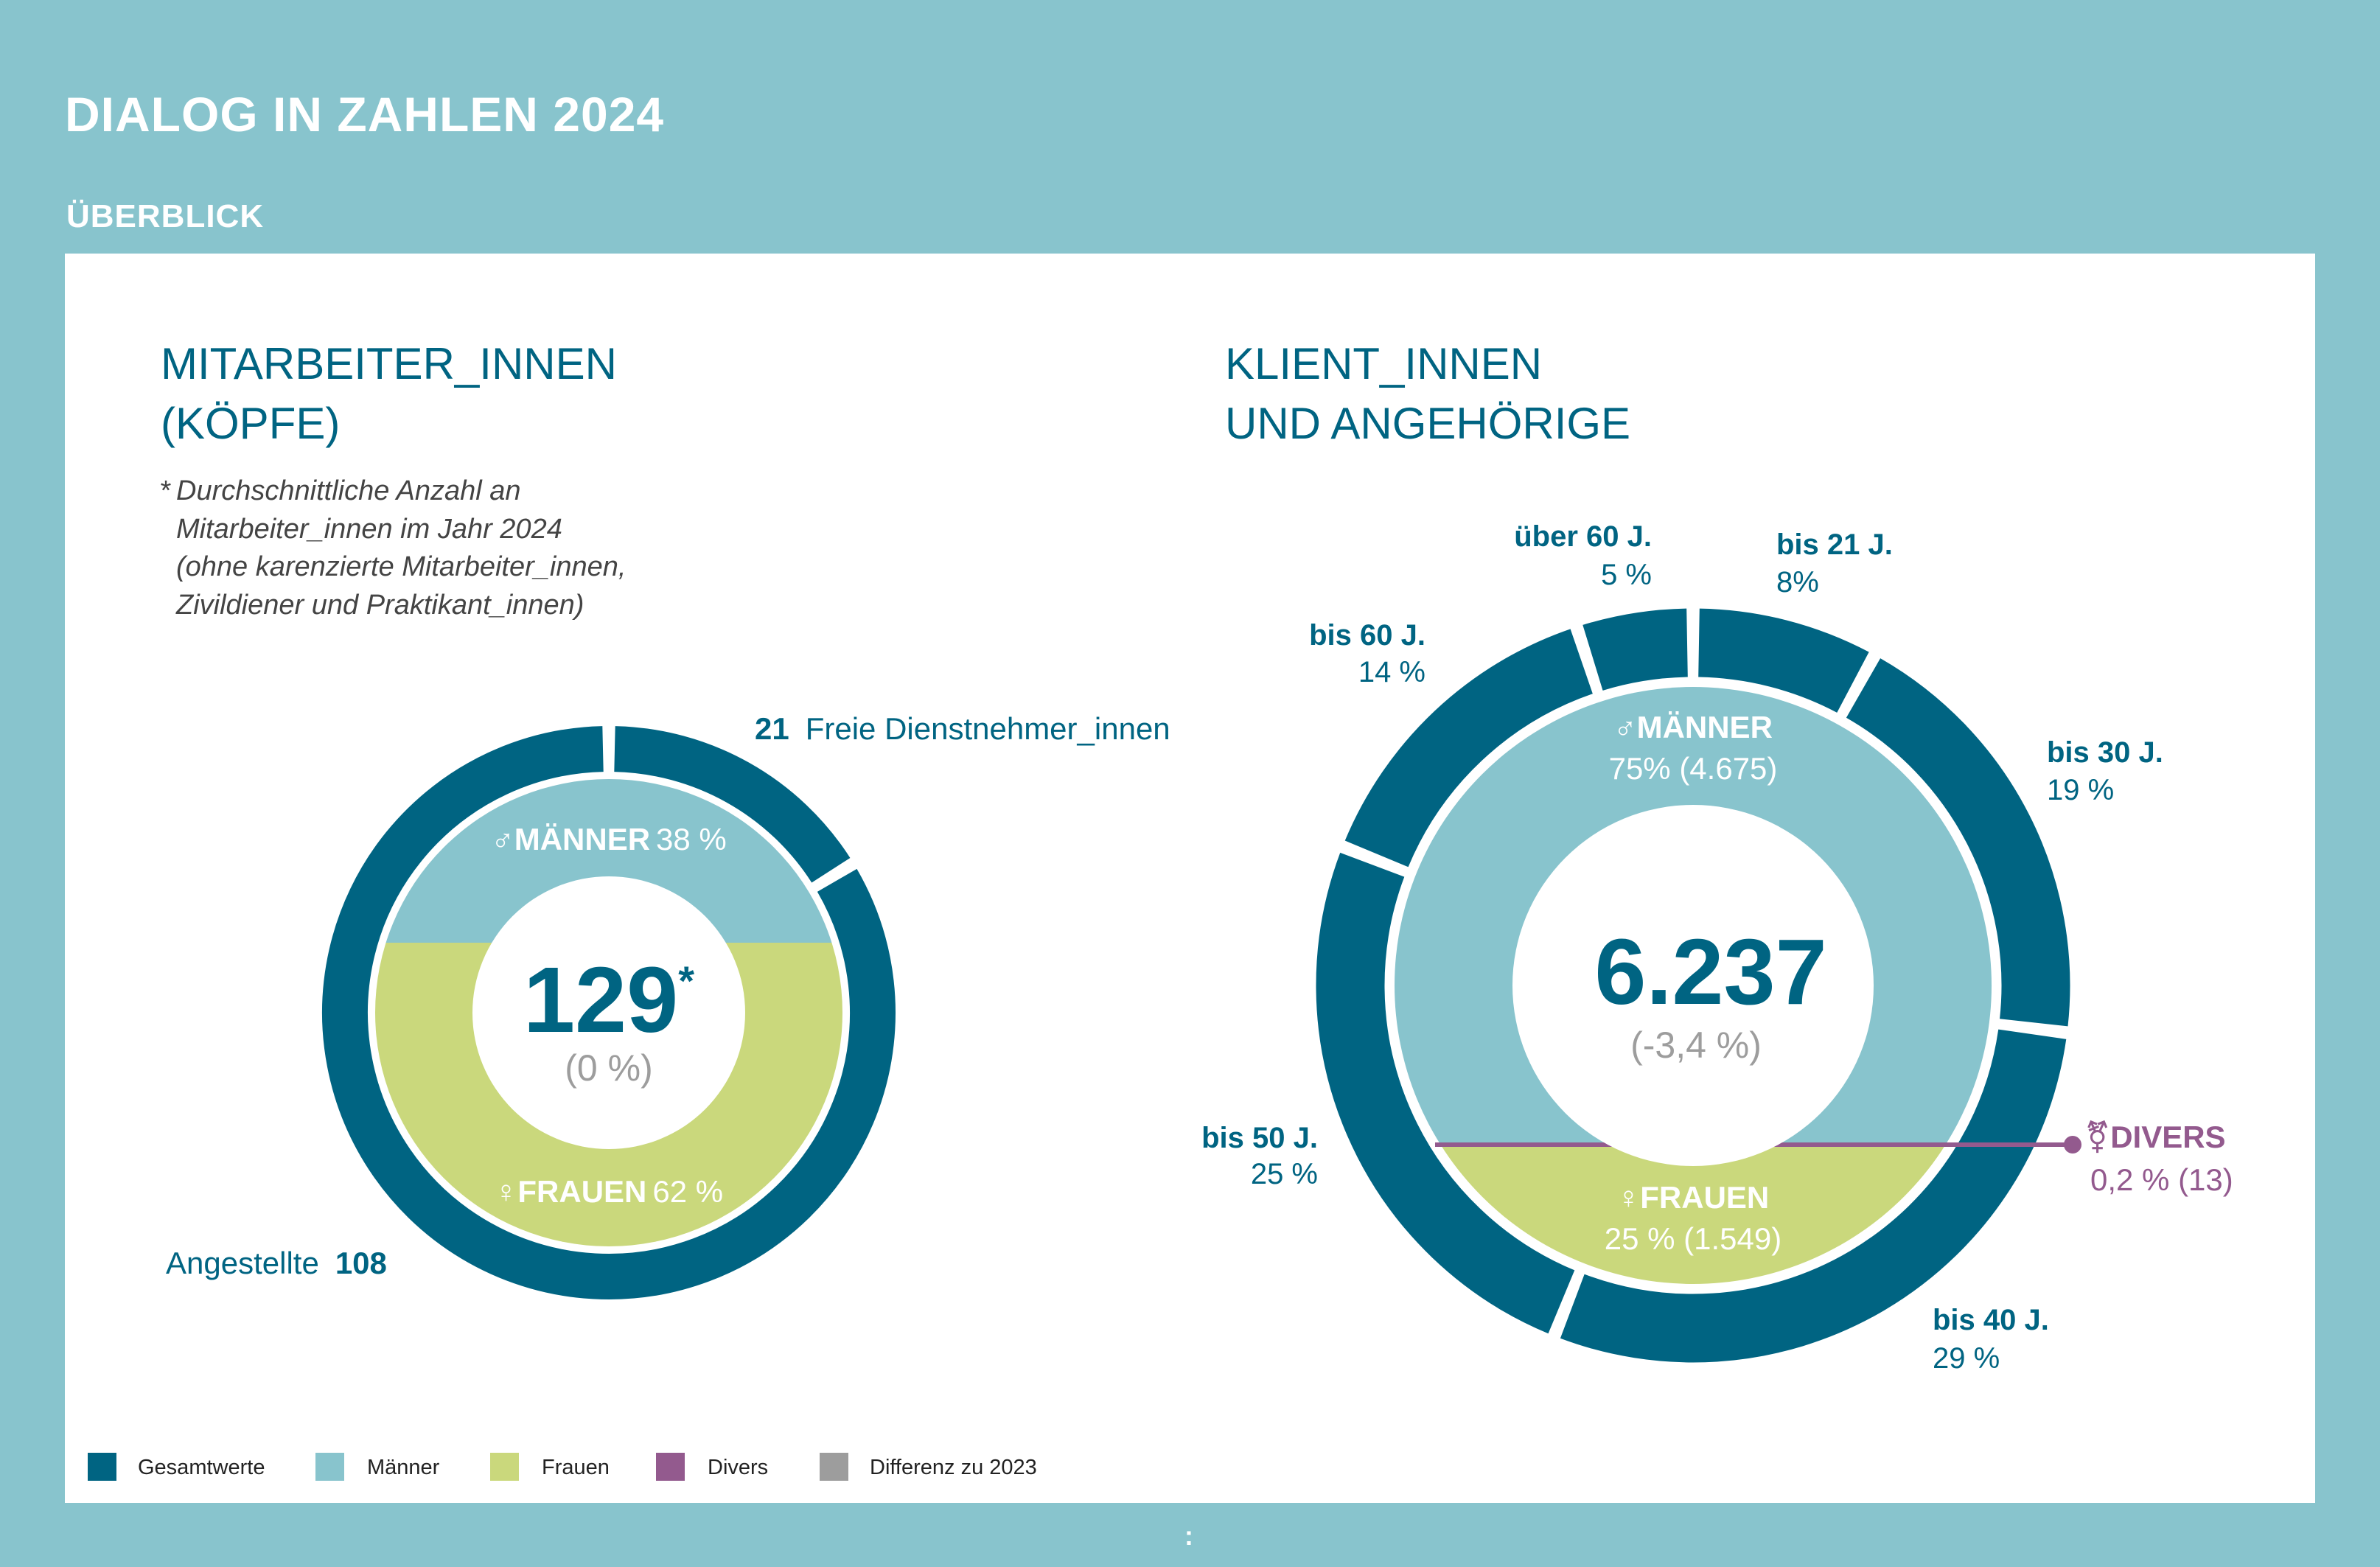  I want to click on section-title: ÜBERBLICK, so click(165, 216).